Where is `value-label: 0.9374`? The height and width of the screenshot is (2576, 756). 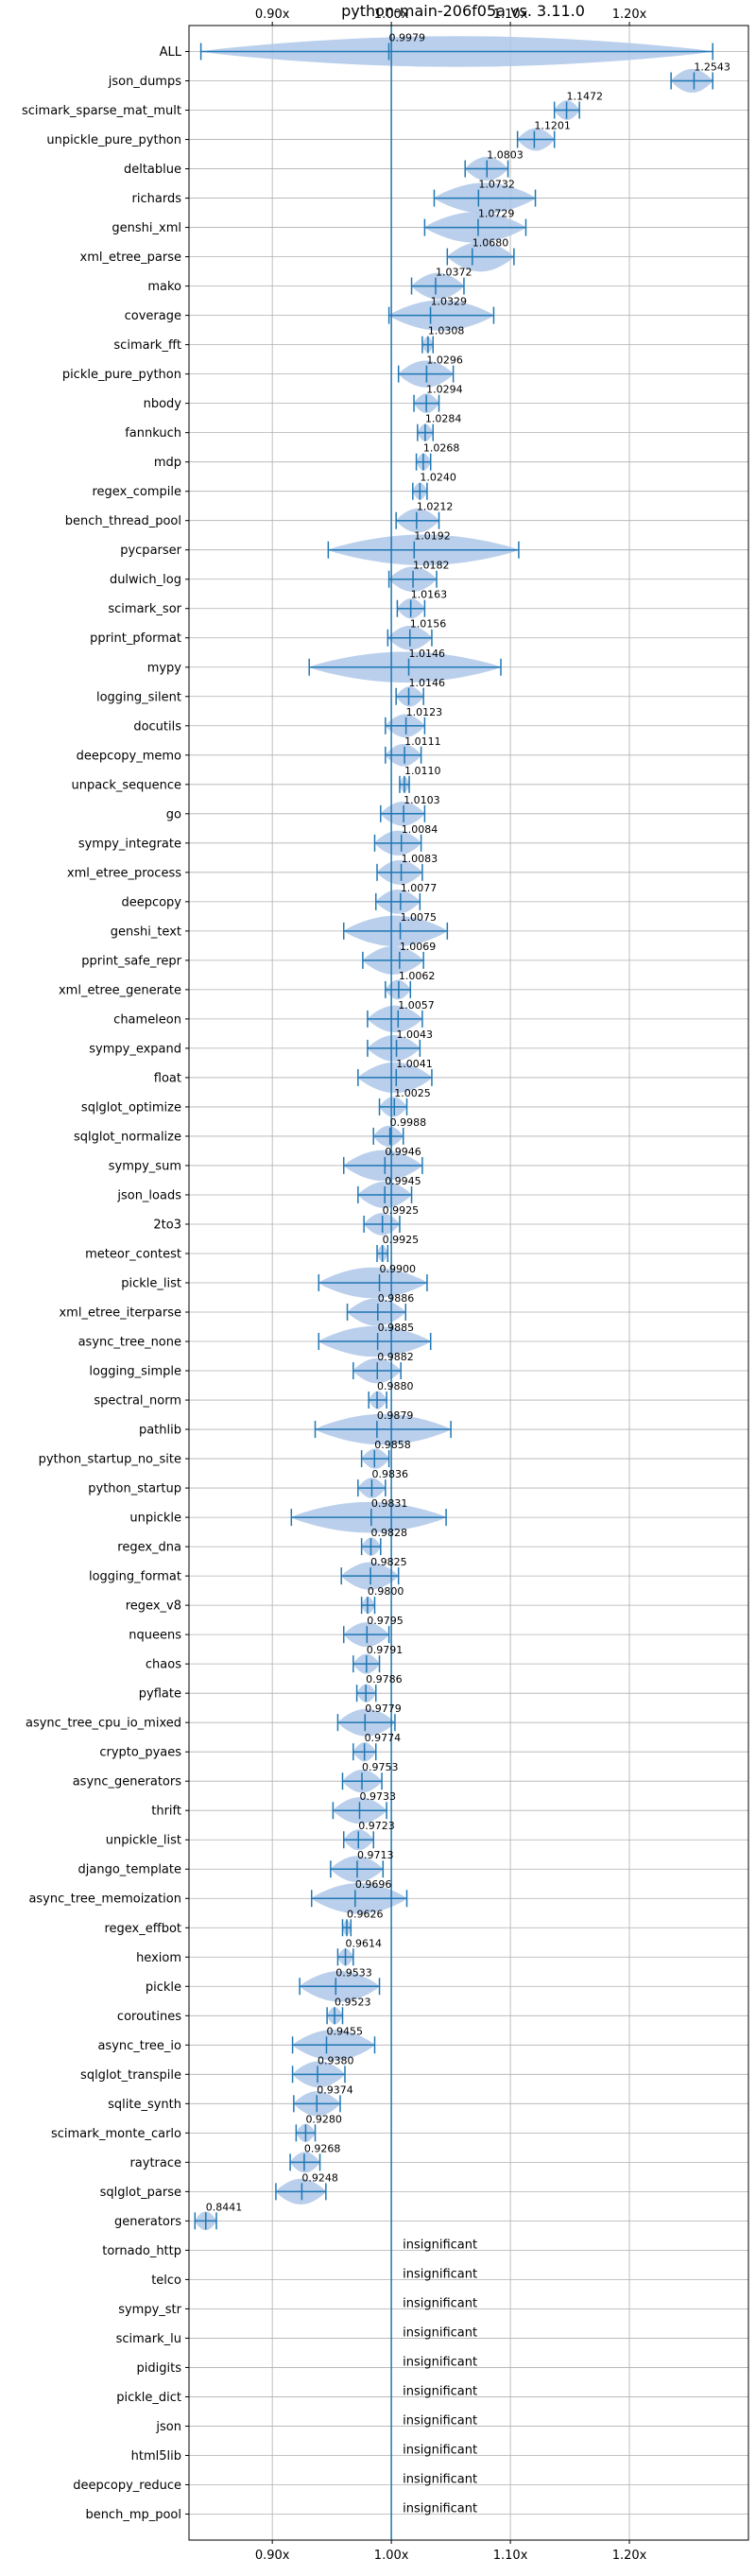
value-label: 0.9374 is located at coordinates (335, 2090).